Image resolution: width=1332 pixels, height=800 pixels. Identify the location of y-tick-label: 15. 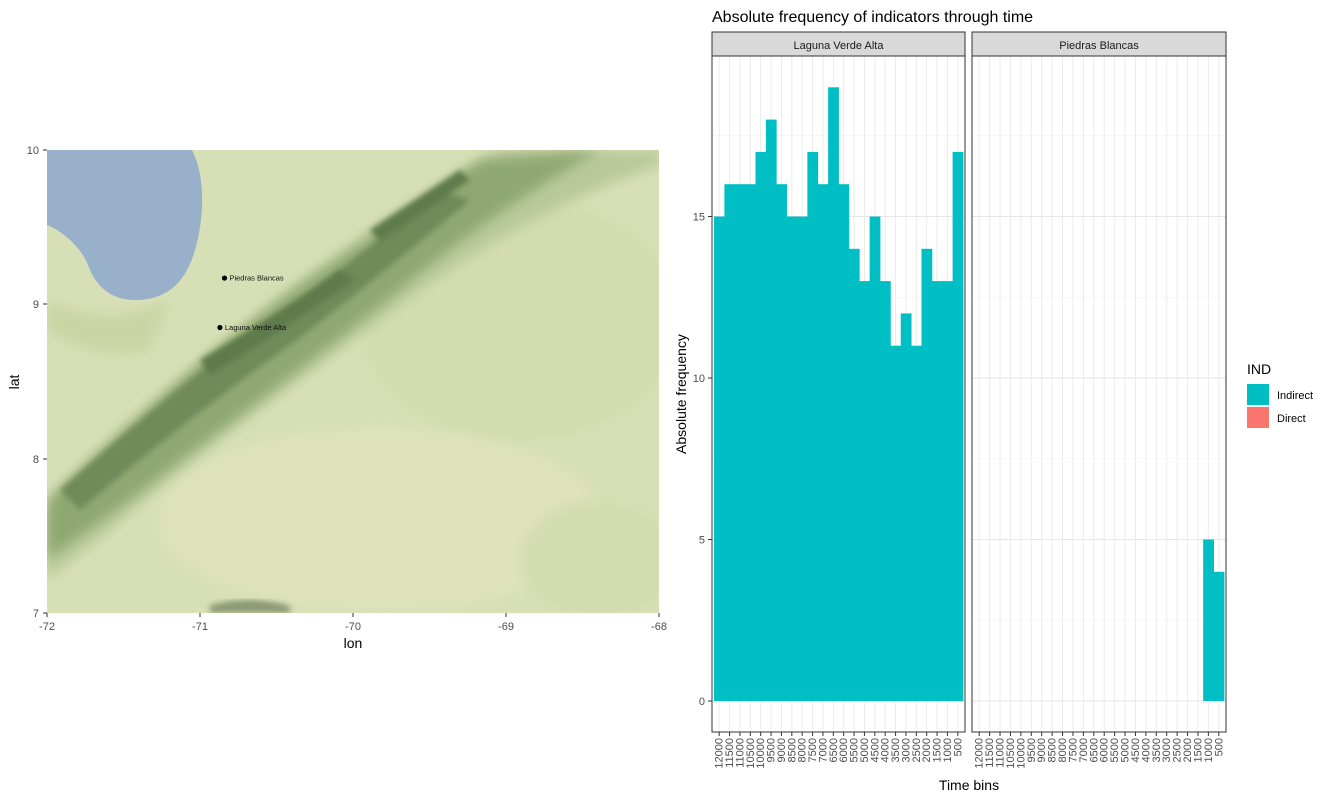
(699, 218).